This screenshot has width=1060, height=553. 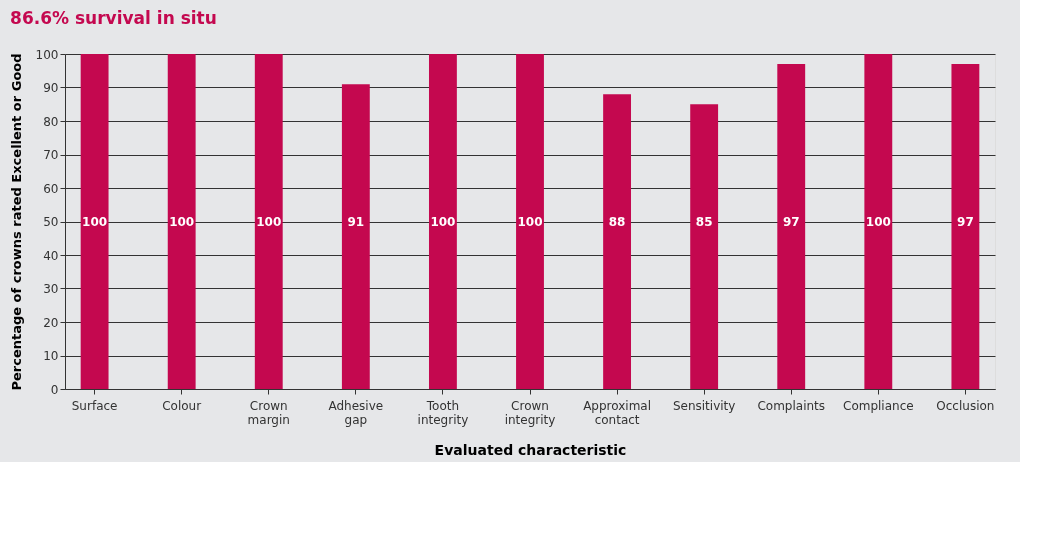 I want to click on x-tick-label: Complaints, so click(x=791, y=405).